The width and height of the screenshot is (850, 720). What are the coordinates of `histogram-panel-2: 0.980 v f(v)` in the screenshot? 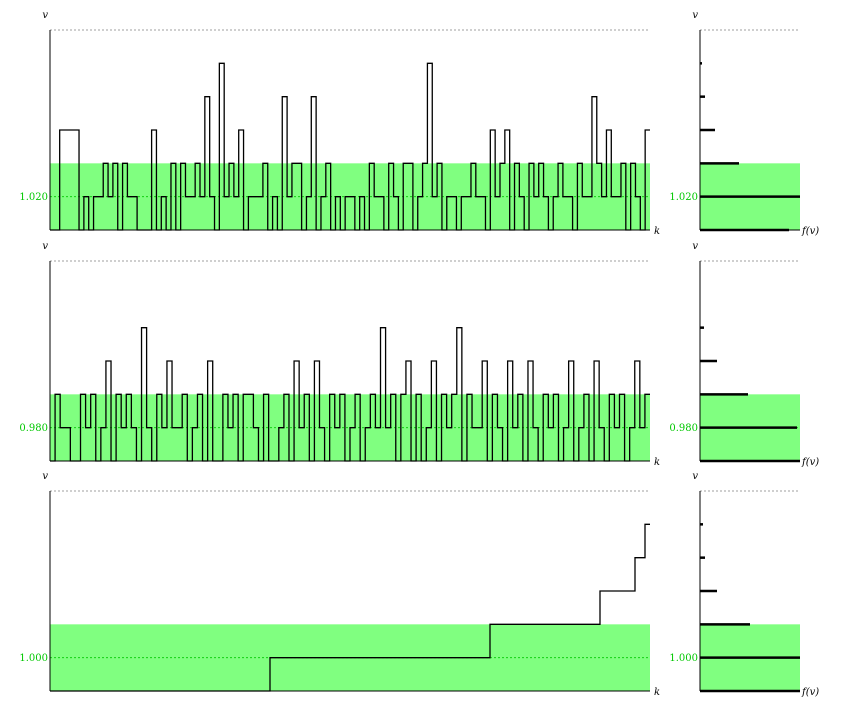 It's located at (744, 354).